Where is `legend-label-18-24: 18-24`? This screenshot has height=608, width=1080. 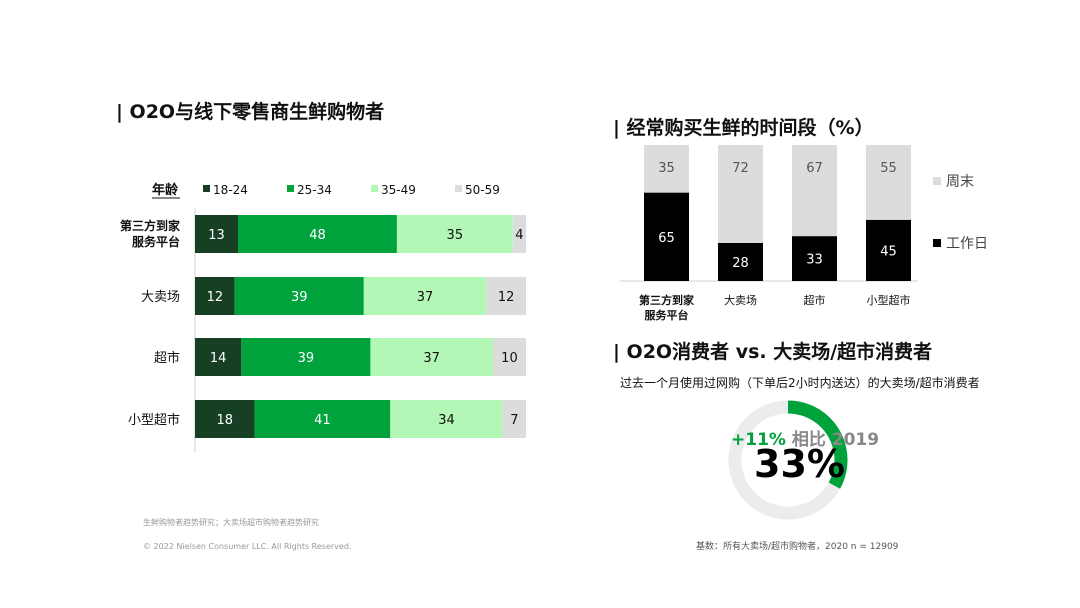
legend-label-18-24: 18-24 is located at coordinates (230, 190).